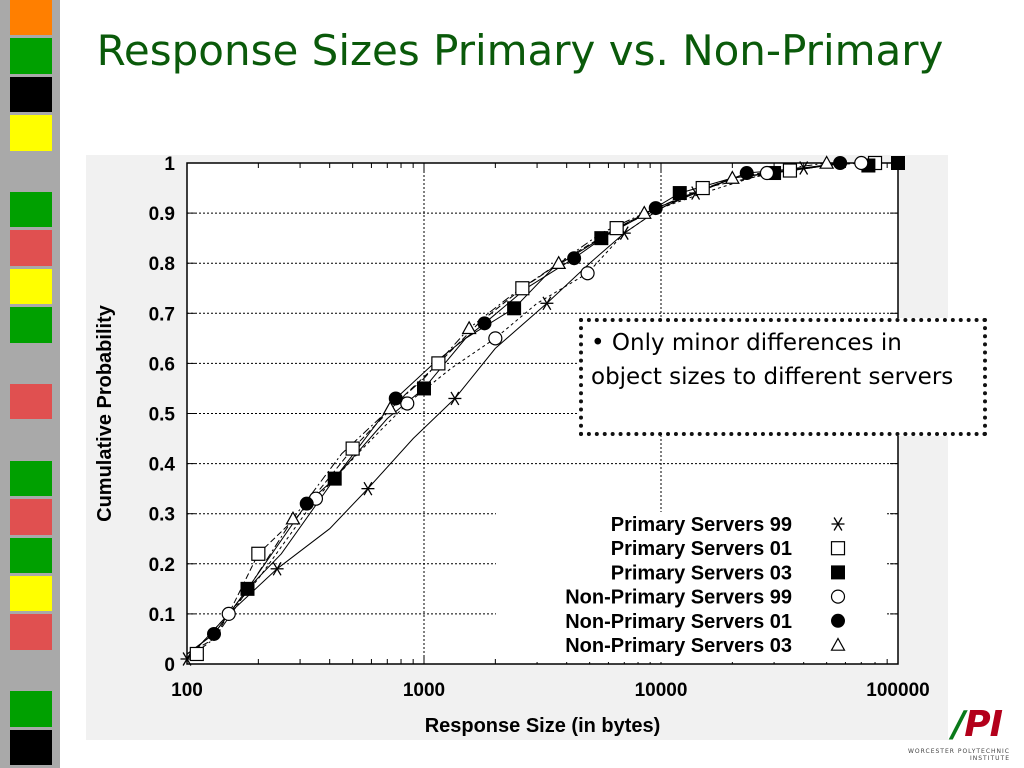 This screenshot has width=1024, height=768. What do you see at coordinates (661, 690) in the screenshot?
I see `x-tick-label: 10000` at bounding box center [661, 690].